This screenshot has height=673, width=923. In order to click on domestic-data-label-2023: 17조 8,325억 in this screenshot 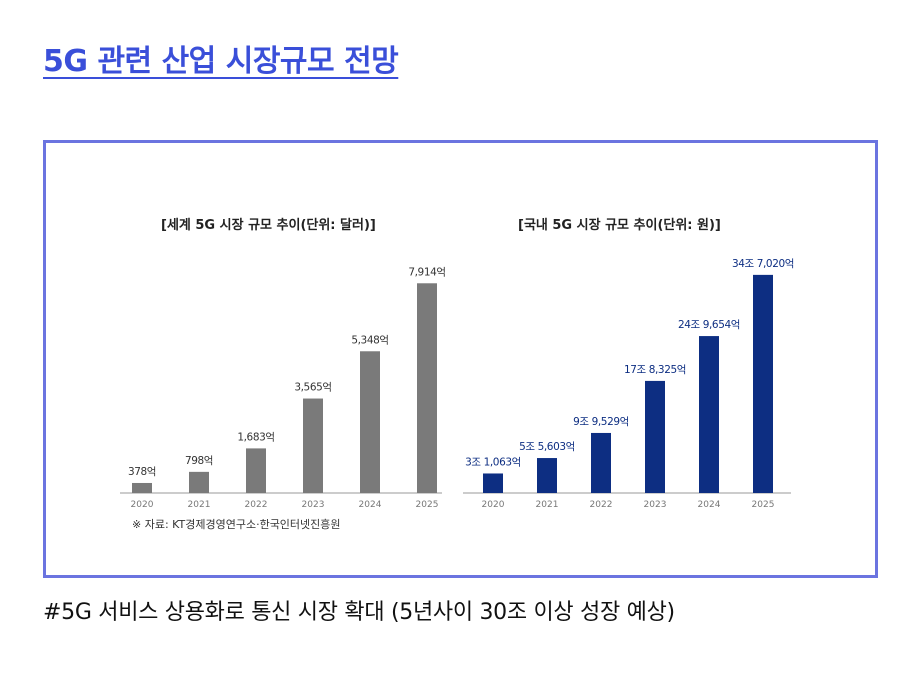, I will do `click(655, 370)`.